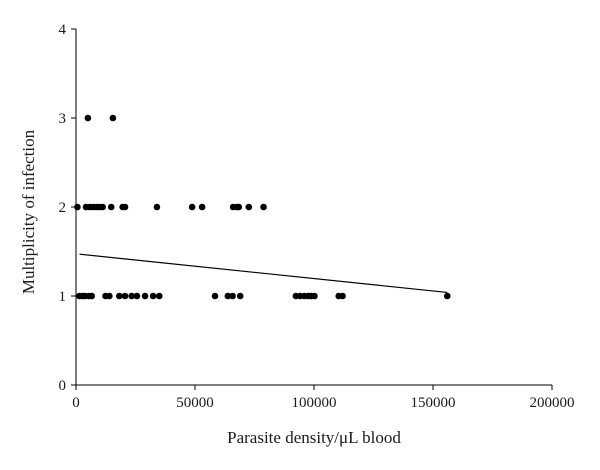 This screenshot has height=470, width=600. Describe the element at coordinates (63, 208) in the screenshot. I see `y-tick-label: 2` at that location.